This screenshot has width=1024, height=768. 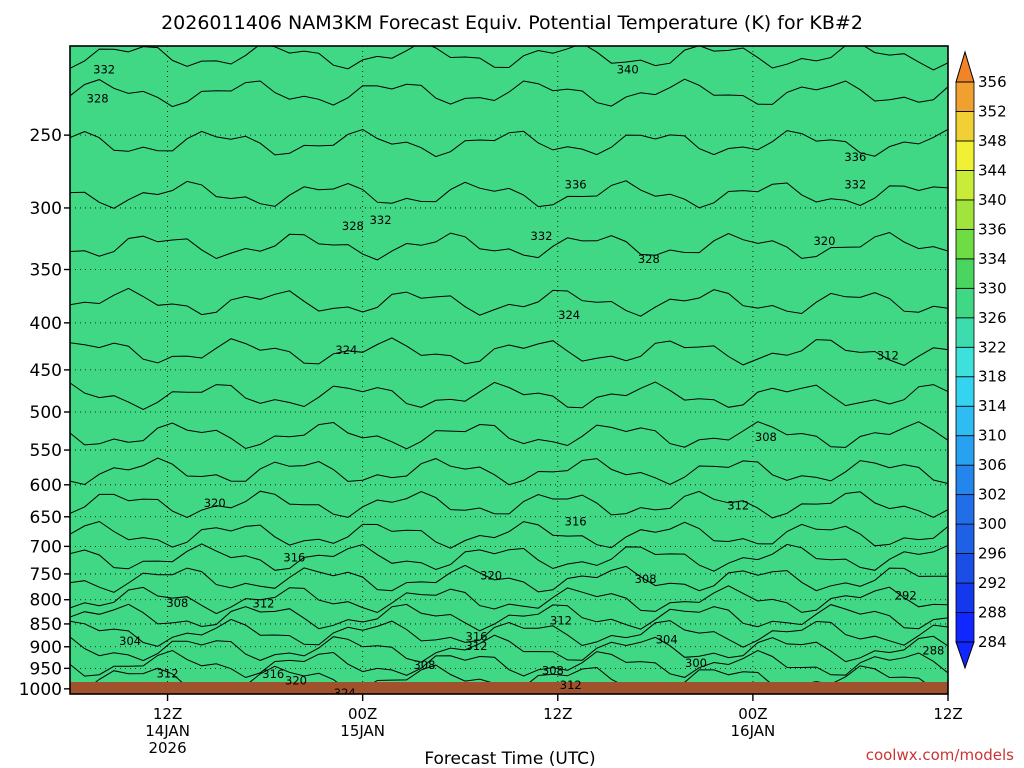 I want to click on y-tick-label: 550, so click(x=46, y=451).